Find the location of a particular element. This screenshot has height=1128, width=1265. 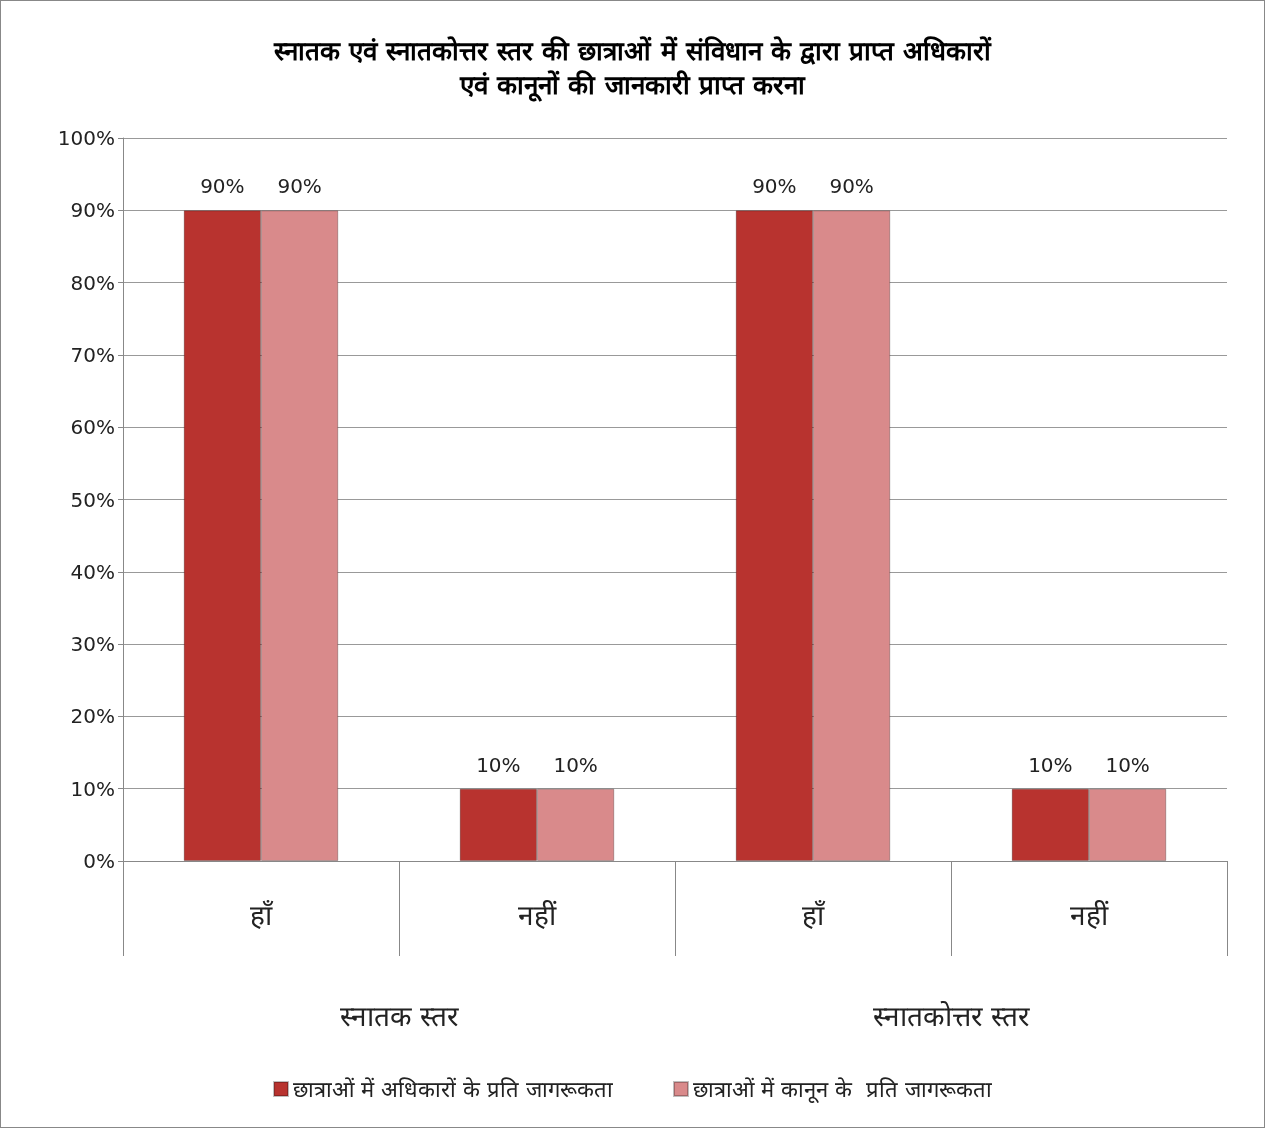

legend-label: छात्राओं में कानून के प्रति जागरूकता is located at coordinates (842, 1090).